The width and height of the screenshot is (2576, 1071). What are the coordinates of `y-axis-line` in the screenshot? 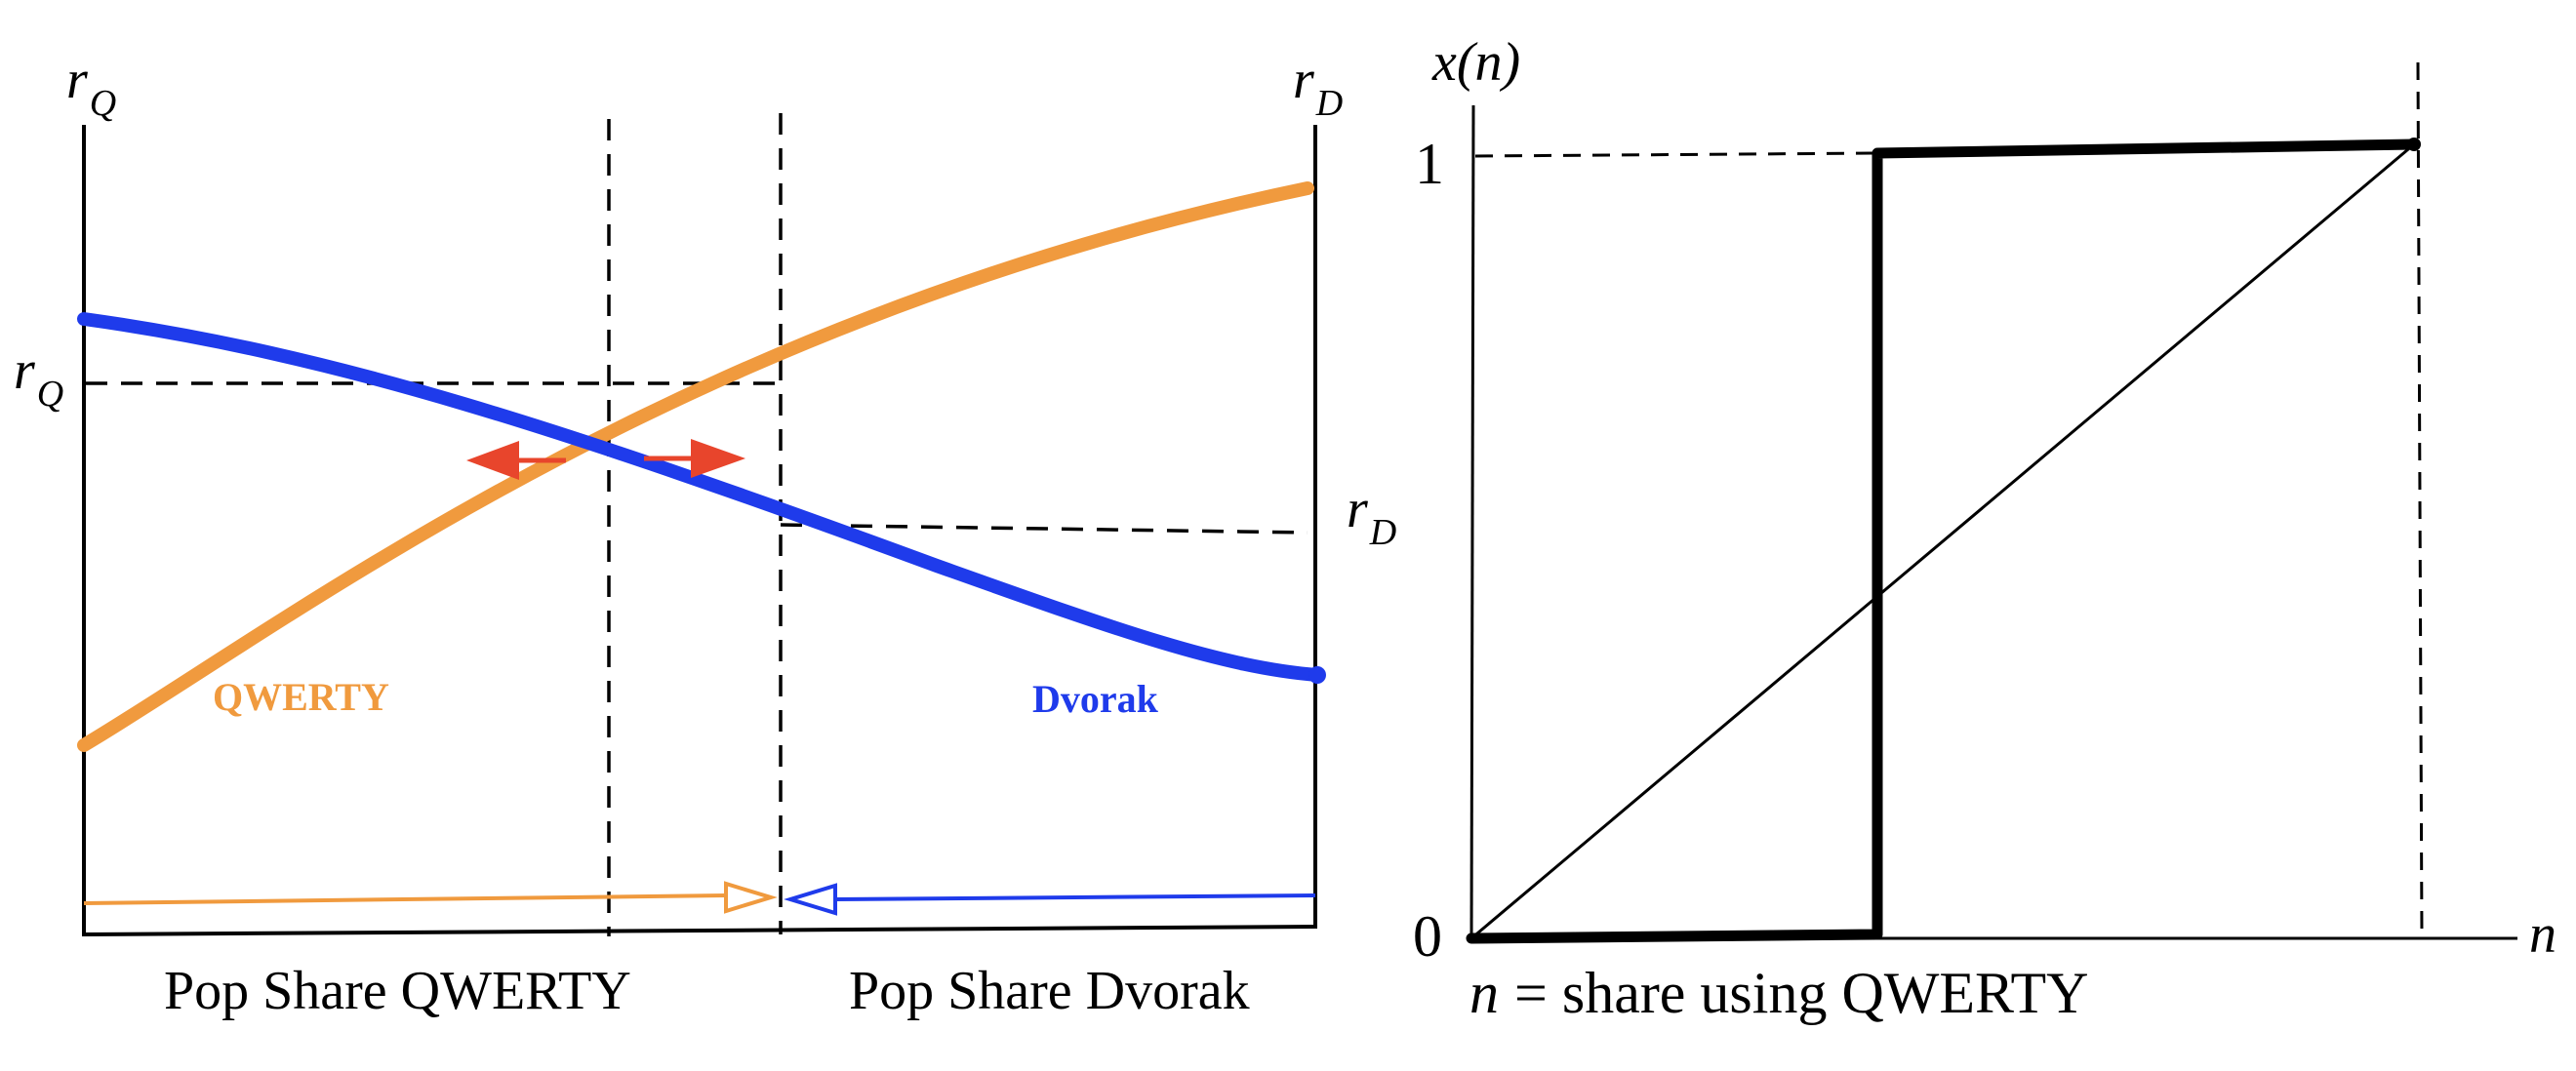 It's located at (1472, 521).